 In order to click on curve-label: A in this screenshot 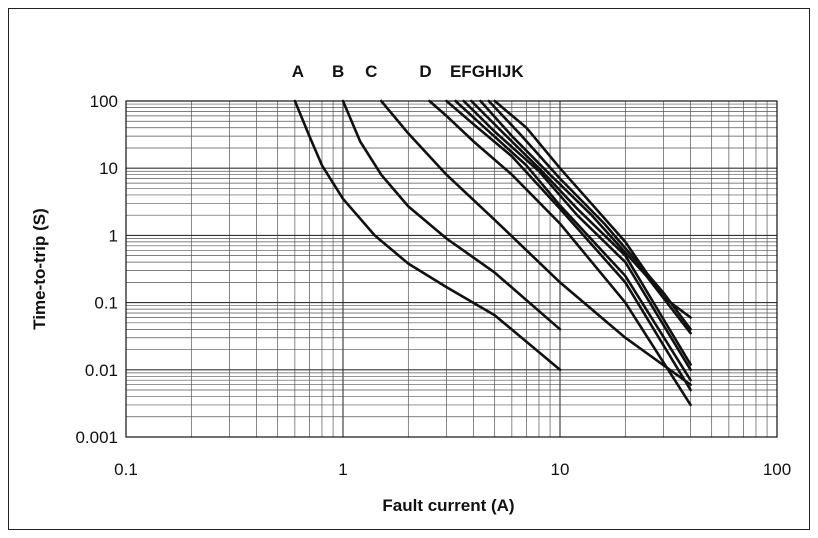, I will do `click(298, 71)`.